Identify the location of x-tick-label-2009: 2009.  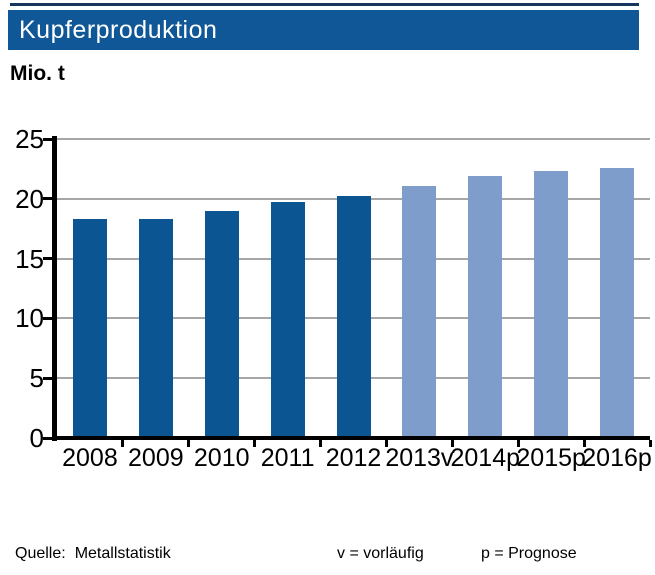
(156, 458).